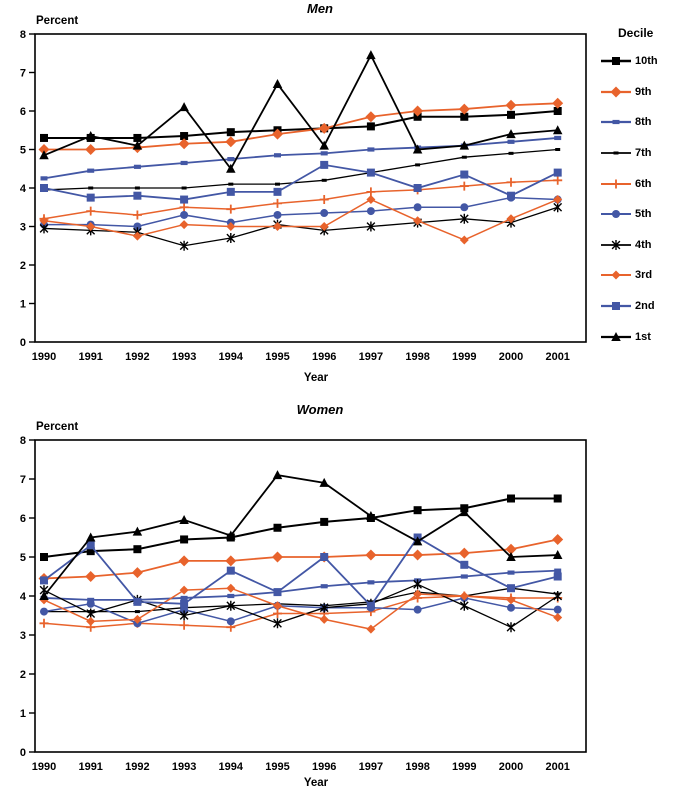 This screenshot has height=791, width=674. What do you see at coordinates (616, 122) in the screenshot?
I see `legend-marker-glyph-8th` at bounding box center [616, 122].